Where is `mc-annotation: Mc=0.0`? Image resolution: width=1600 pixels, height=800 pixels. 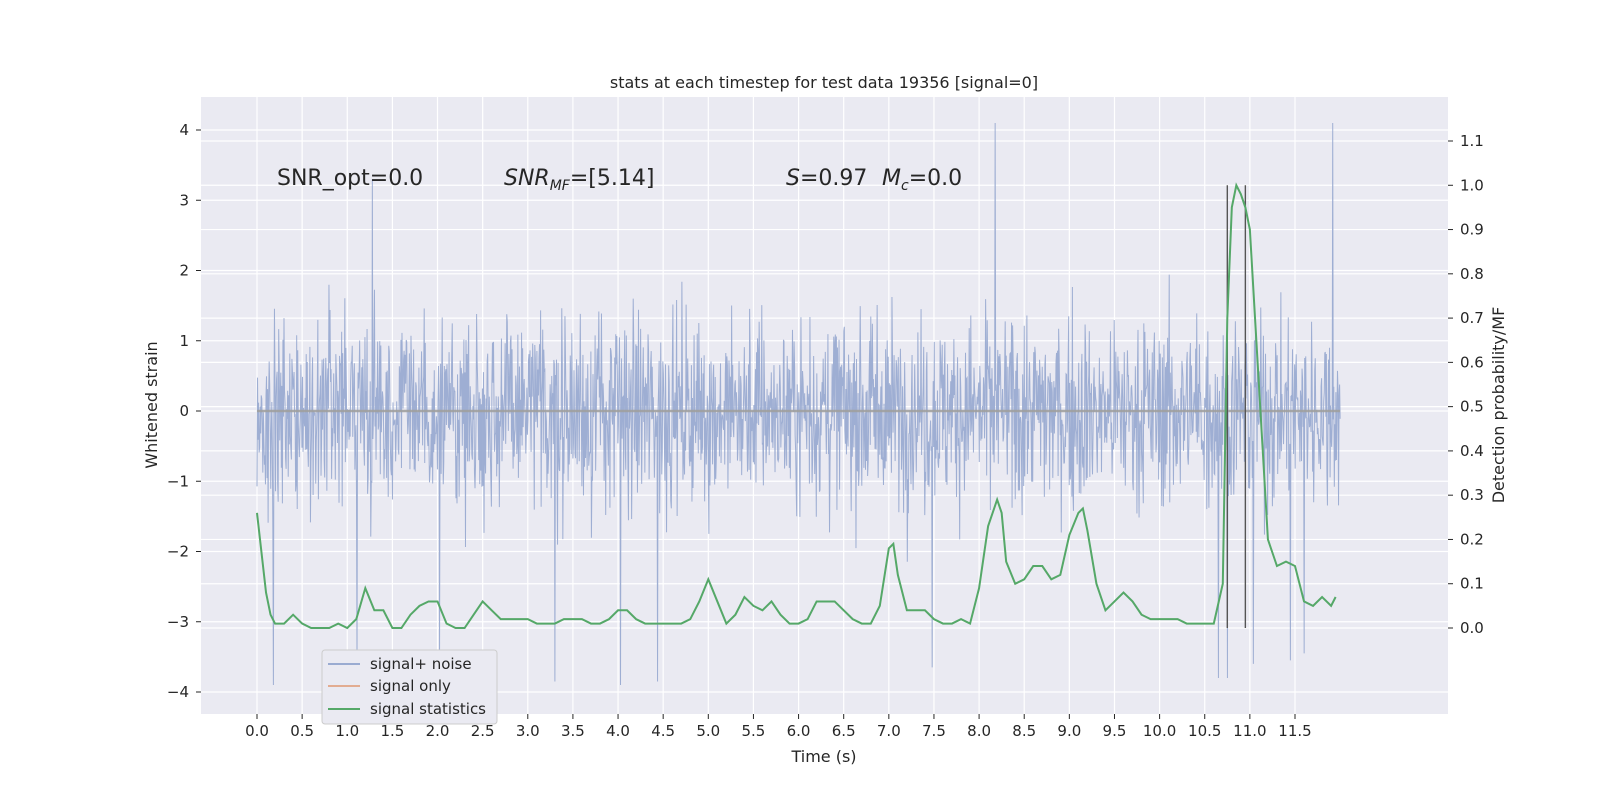
mc-annotation: Mc=0.0 is located at coordinates (922, 180).